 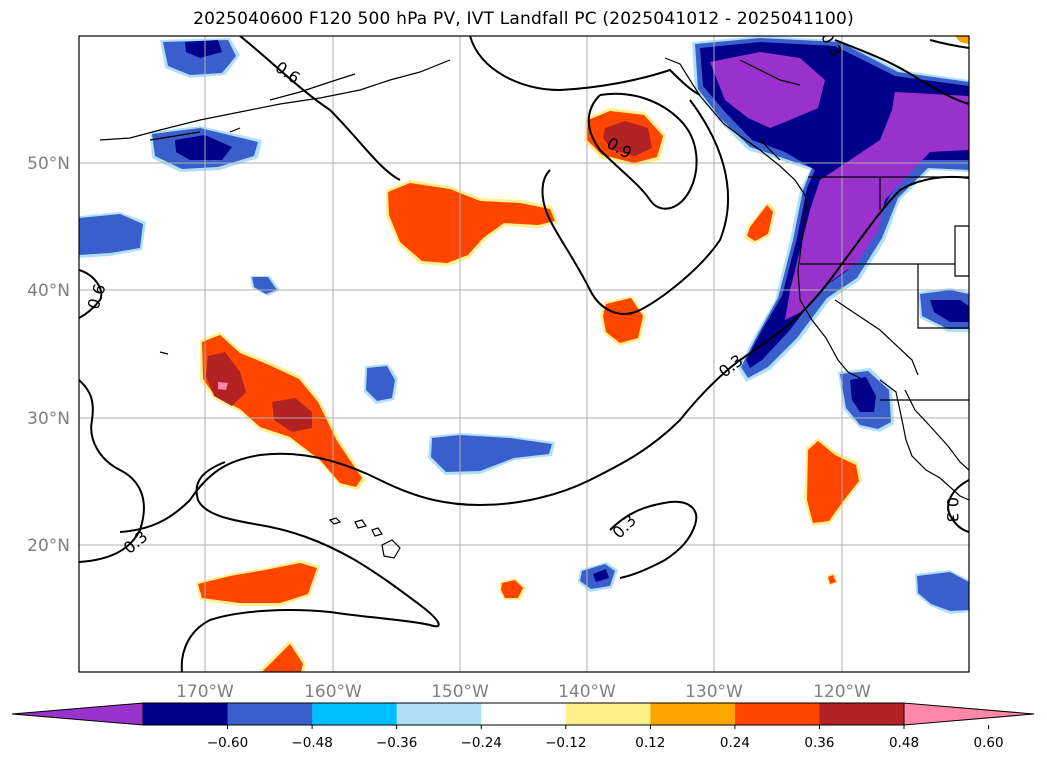 I want to click on lat-label-30n: 30°N, so click(x=48, y=419).